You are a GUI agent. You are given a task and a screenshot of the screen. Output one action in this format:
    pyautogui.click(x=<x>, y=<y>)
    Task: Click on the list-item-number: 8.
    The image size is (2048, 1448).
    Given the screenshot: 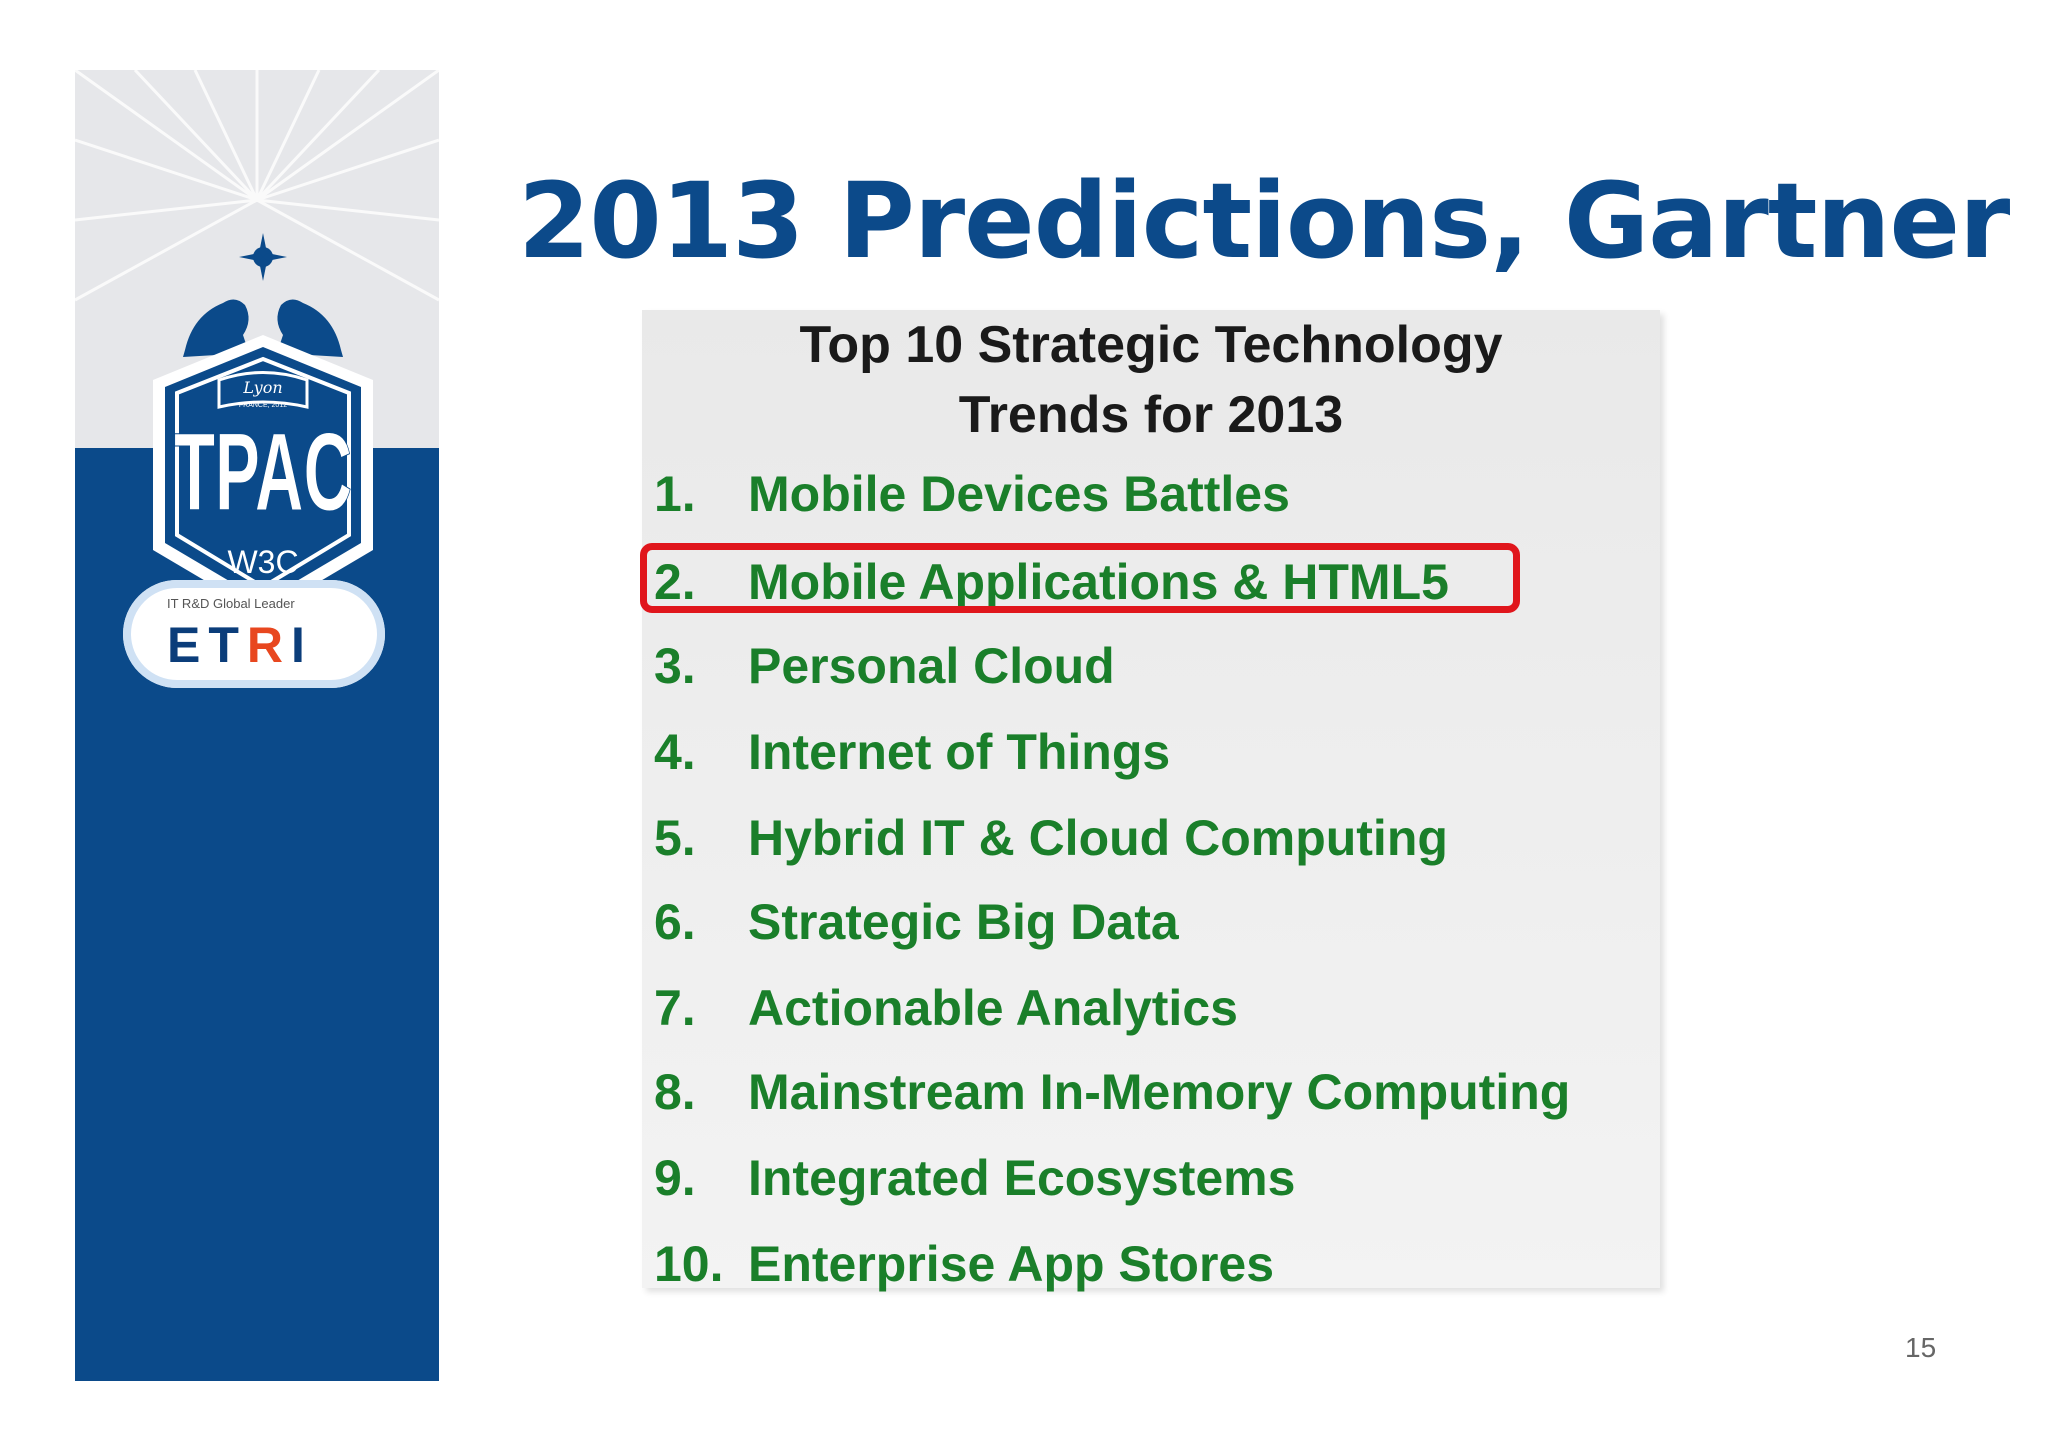 What is the action you would take?
    pyautogui.click(x=675, y=1092)
    